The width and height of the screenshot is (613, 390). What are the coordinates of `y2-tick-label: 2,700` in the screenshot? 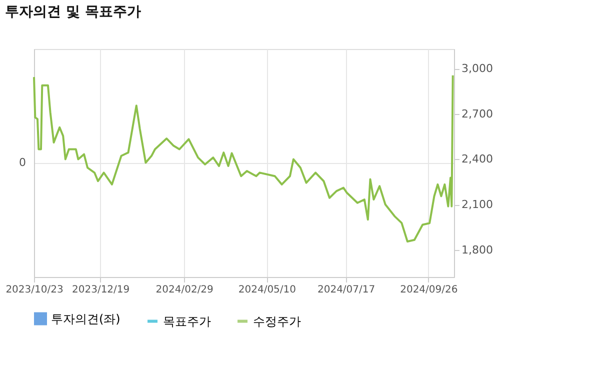 It's located at (477, 113).